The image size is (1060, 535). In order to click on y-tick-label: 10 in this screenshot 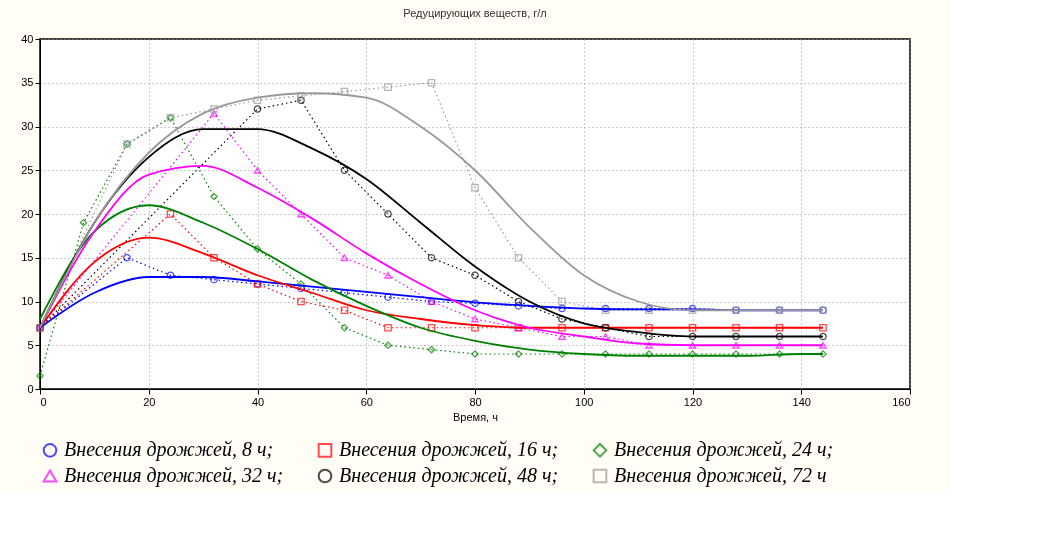, I will do `click(27, 301)`.